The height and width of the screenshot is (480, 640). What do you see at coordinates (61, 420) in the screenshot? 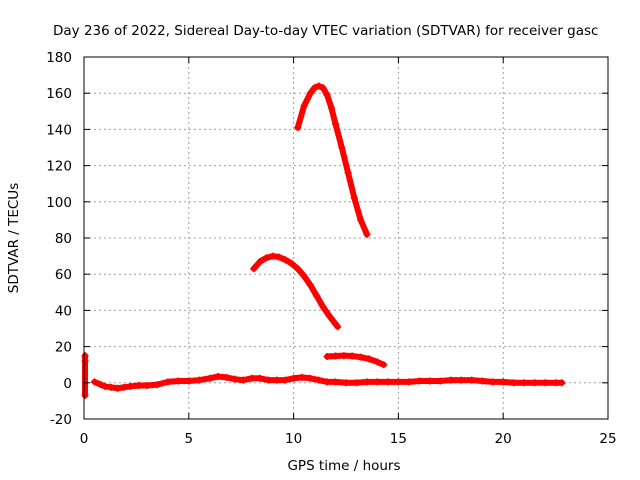
I see `y-tick-label: -20` at bounding box center [61, 420].